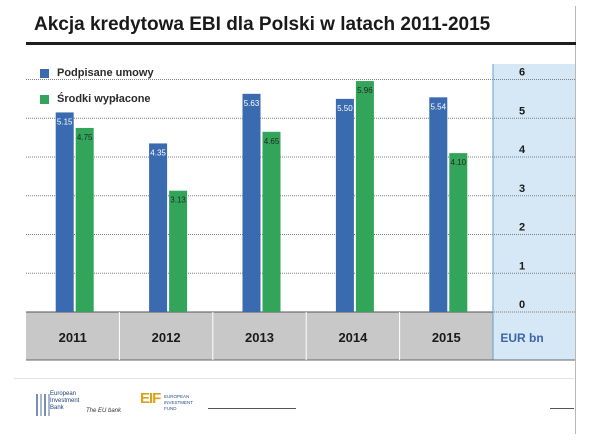  Describe the element at coordinates (73, 337) in the screenshot. I see `x-tick-label: 2011` at that location.